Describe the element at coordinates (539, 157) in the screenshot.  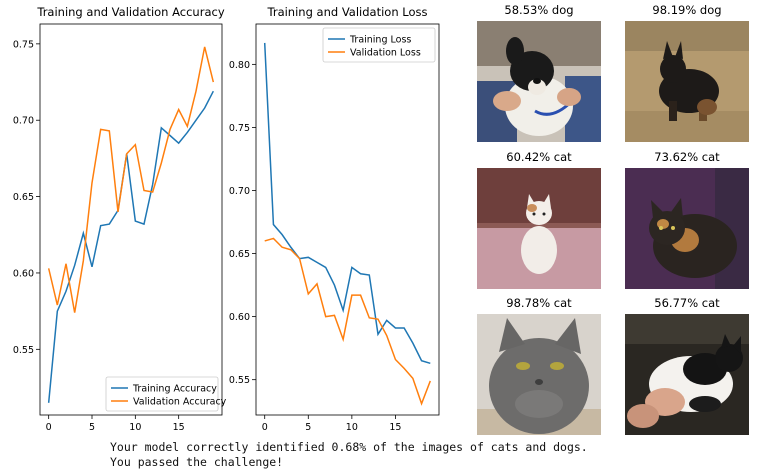
I see `prediction-label: 60.42% cat` at that location.